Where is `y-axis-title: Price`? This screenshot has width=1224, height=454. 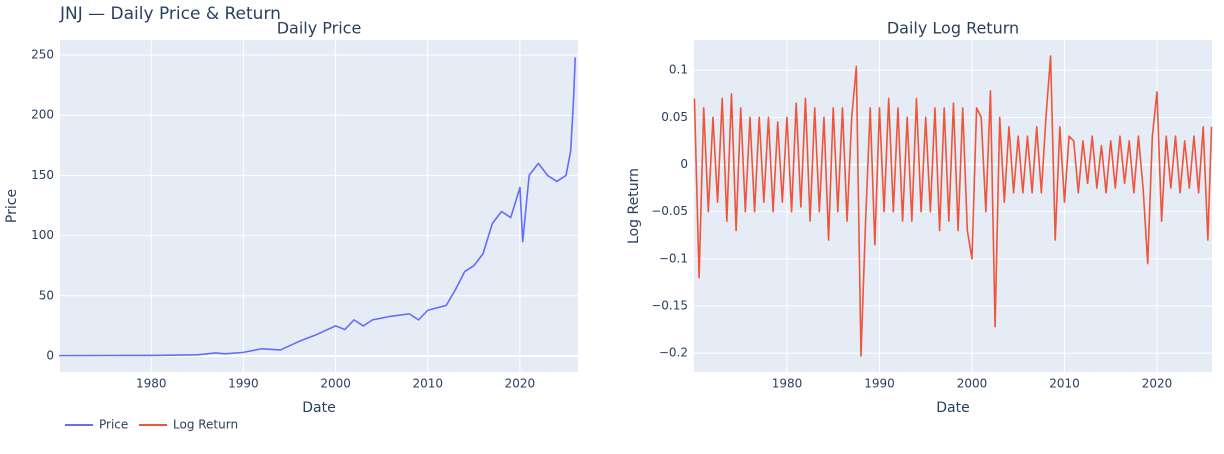 y-axis-title: Price is located at coordinates (12, 206).